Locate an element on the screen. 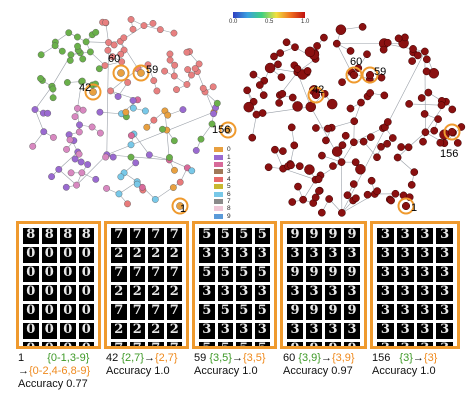  highlight-node is located at coordinates (141, 73).